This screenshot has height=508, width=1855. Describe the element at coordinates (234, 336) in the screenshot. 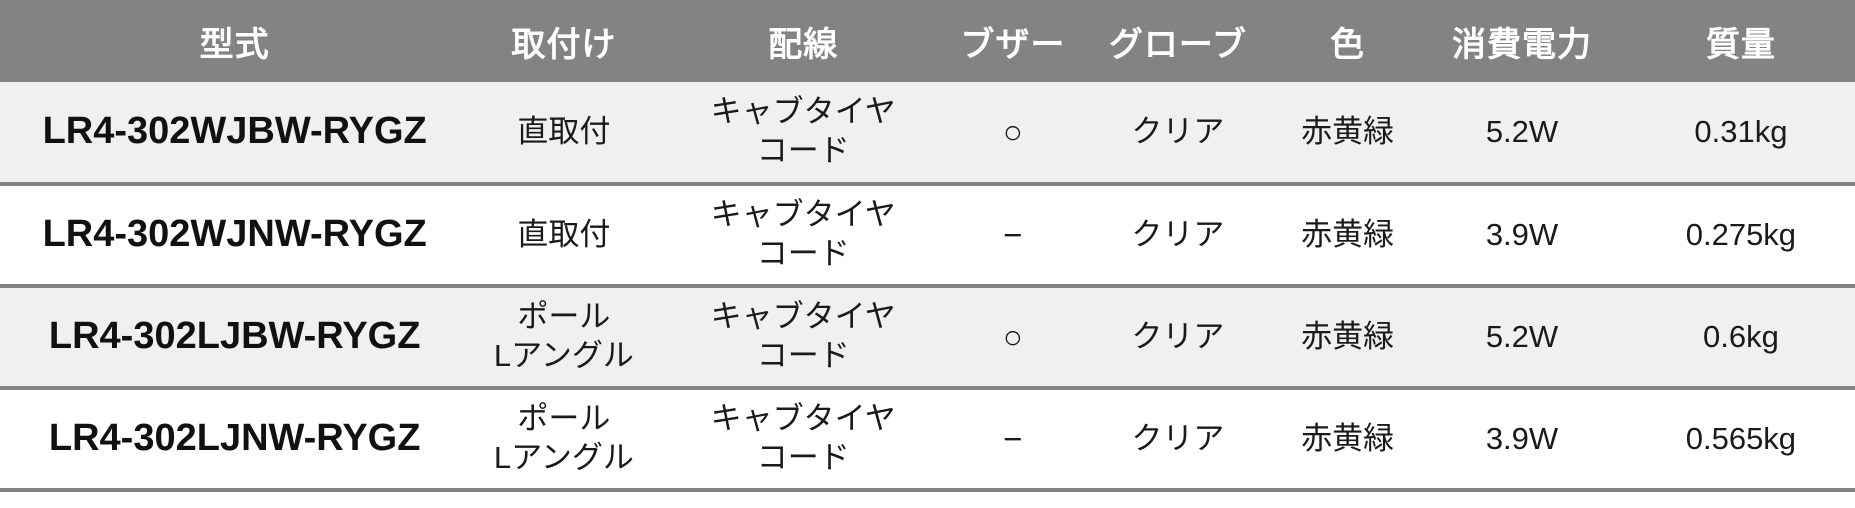

I see `cell-model: LR4-302LJBW-RYGZ` at that location.